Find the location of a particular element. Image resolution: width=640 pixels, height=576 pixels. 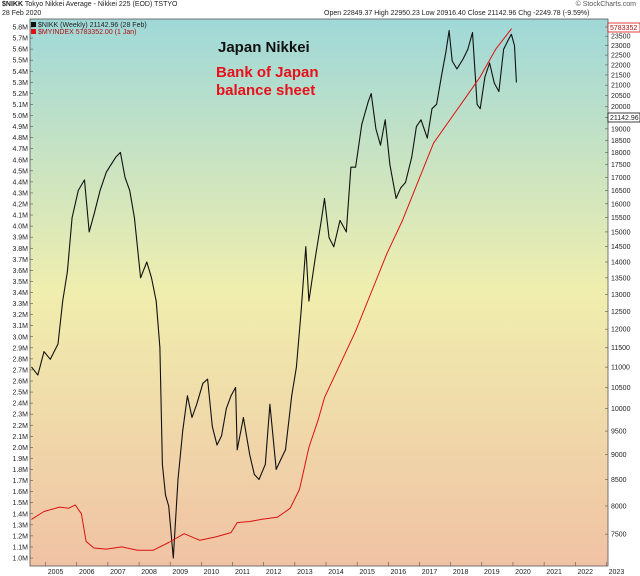

left-tick-label: 2.0M is located at coordinates (20, 448).